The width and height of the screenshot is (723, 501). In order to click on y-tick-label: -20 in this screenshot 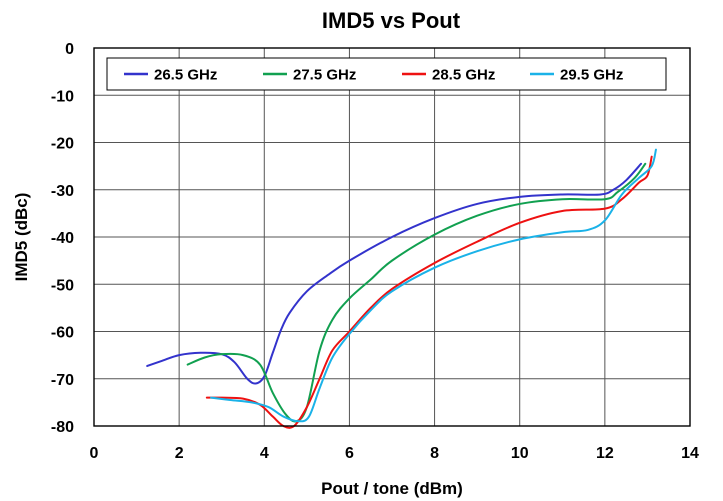, I will do `click(62, 144)`.